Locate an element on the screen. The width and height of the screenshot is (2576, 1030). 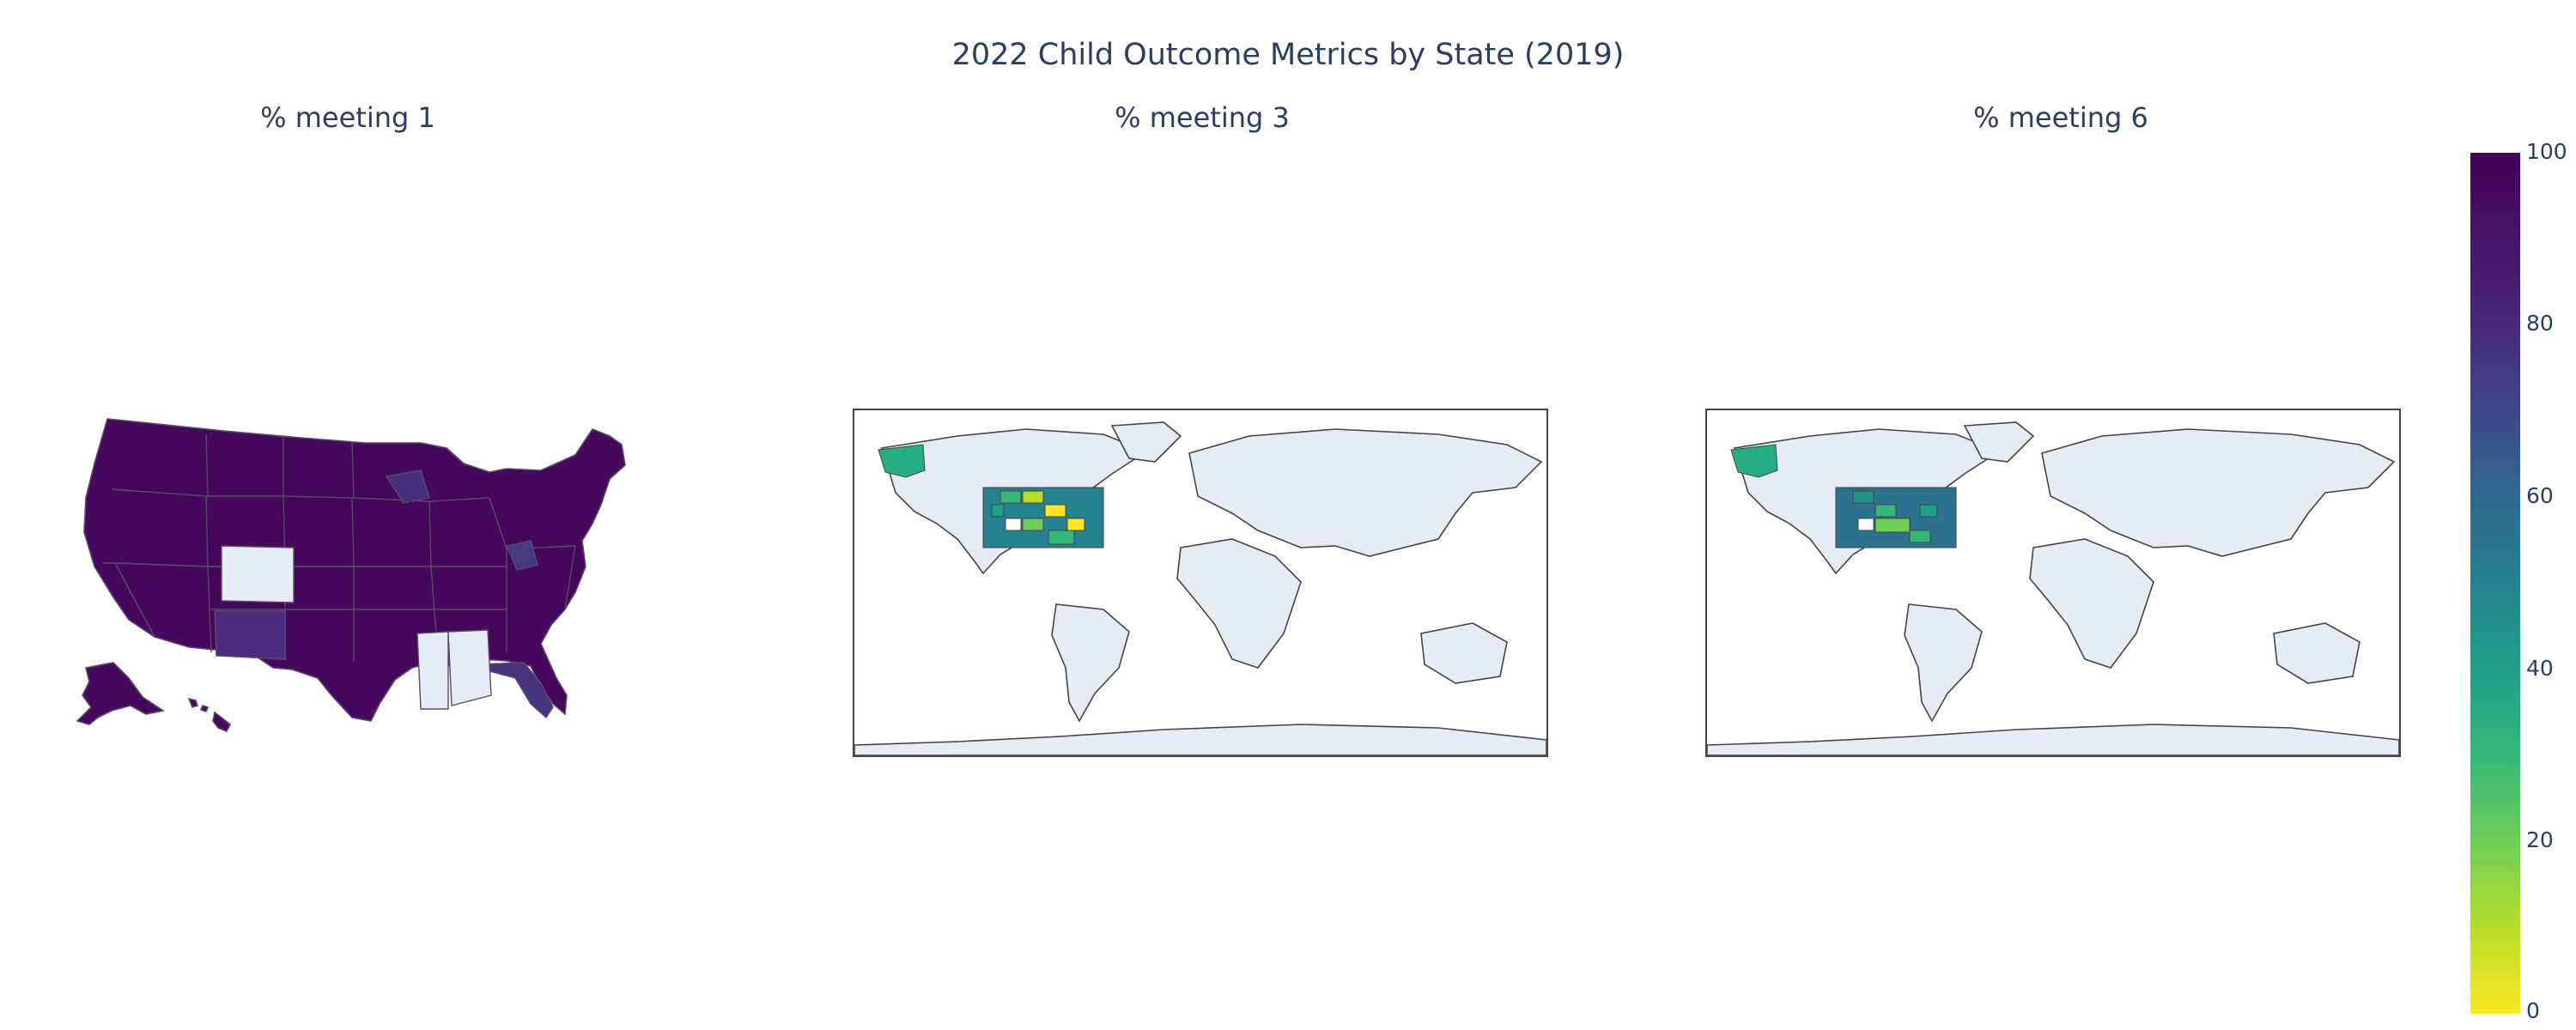
colorbar-tick-80: 80 is located at coordinates (2540, 323).